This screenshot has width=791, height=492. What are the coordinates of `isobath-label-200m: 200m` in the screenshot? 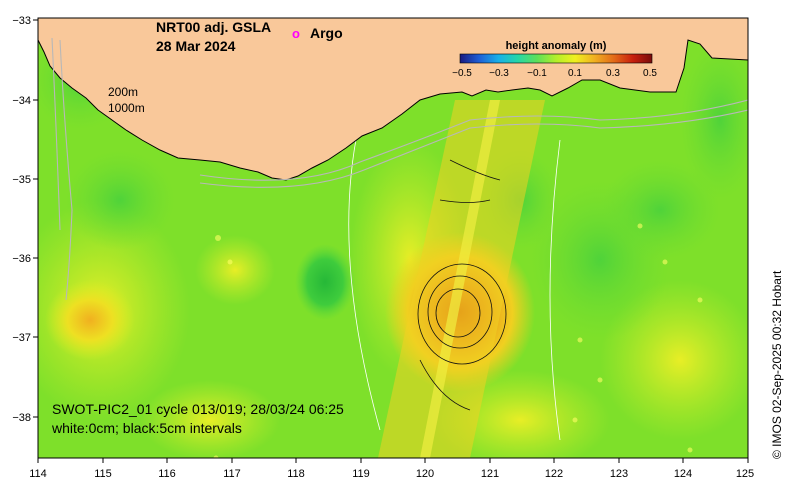 It's located at (123, 92).